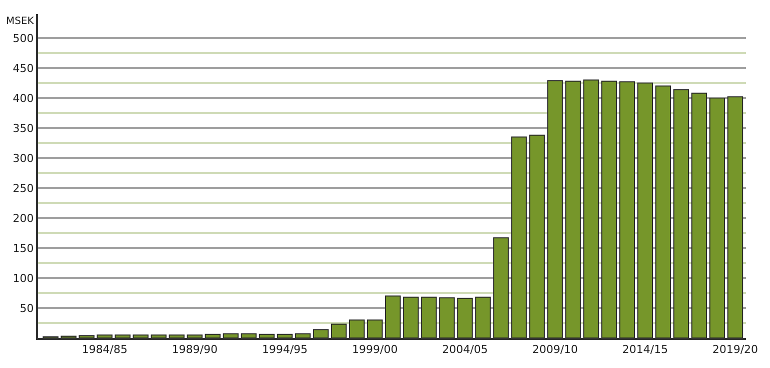  What do you see at coordinates (23, 128) in the screenshot?
I see `y-tick-label: 350` at bounding box center [23, 128].